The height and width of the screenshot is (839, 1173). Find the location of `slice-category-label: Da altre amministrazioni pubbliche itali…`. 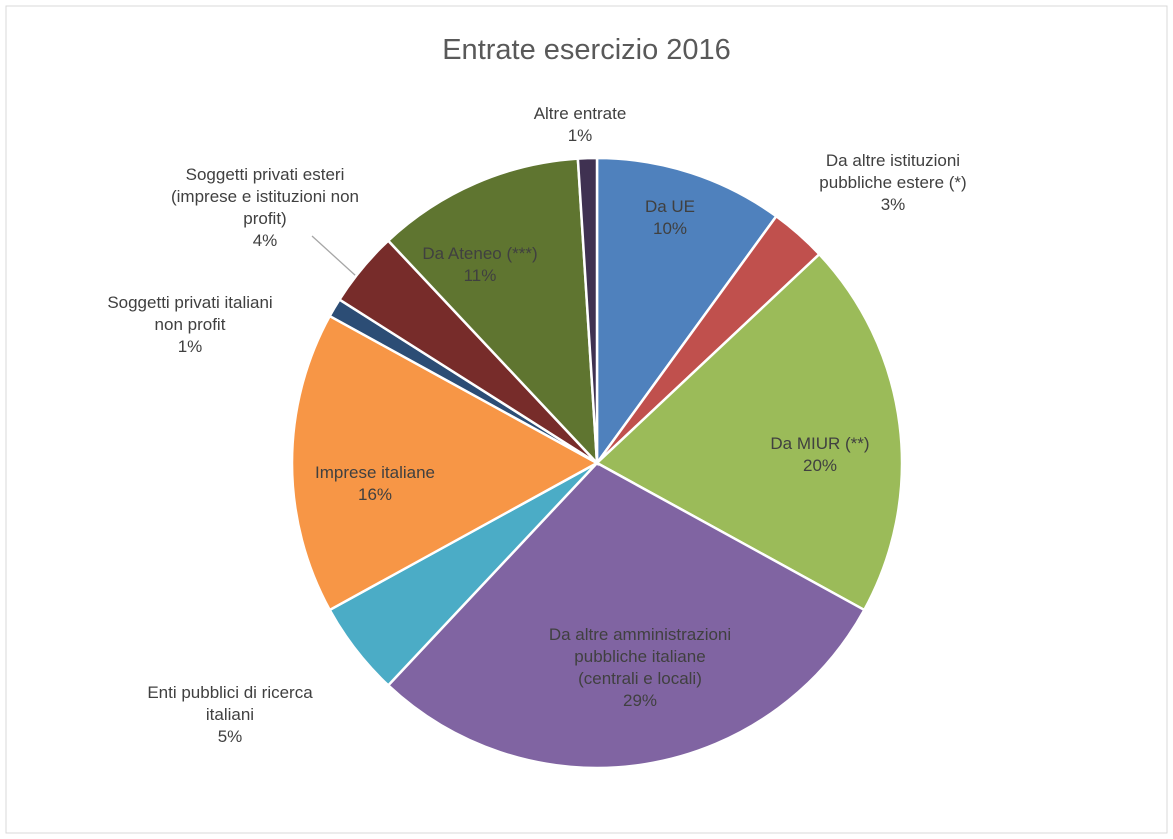

slice-category-label: Da altre amministrazioni pubbliche itali… is located at coordinates (640, 656).